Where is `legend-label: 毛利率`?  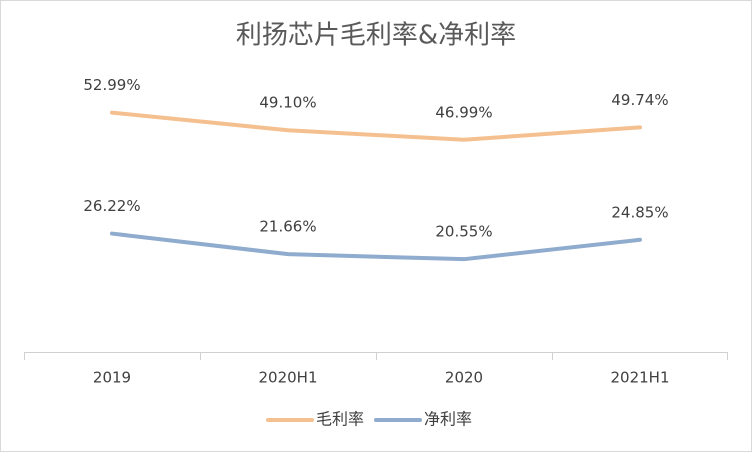
legend-label: 毛利率 is located at coordinates (340, 419).